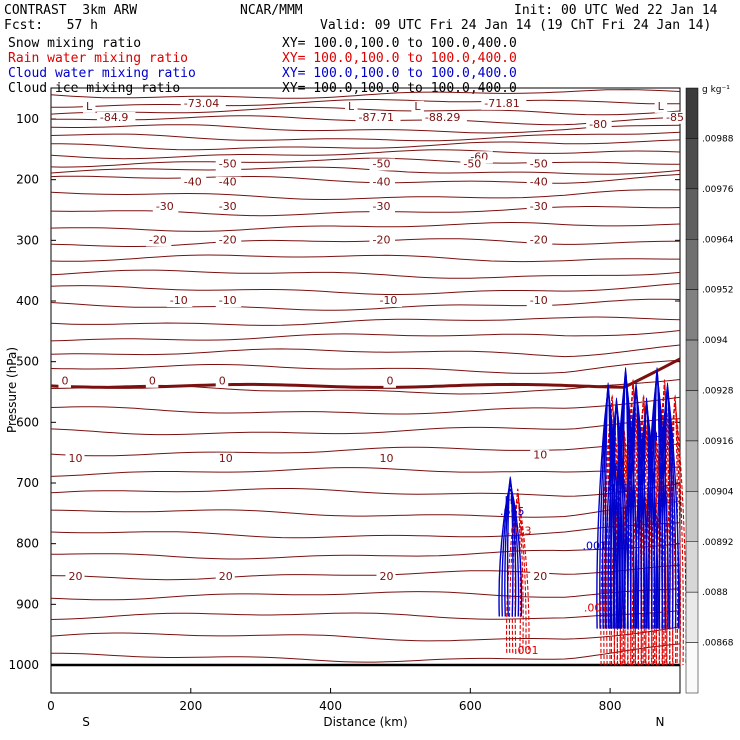 This screenshot has width=740, height=740. Describe the element at coordinates (75, 458) in the screenshot. I see `contour-label: 10` at that location.